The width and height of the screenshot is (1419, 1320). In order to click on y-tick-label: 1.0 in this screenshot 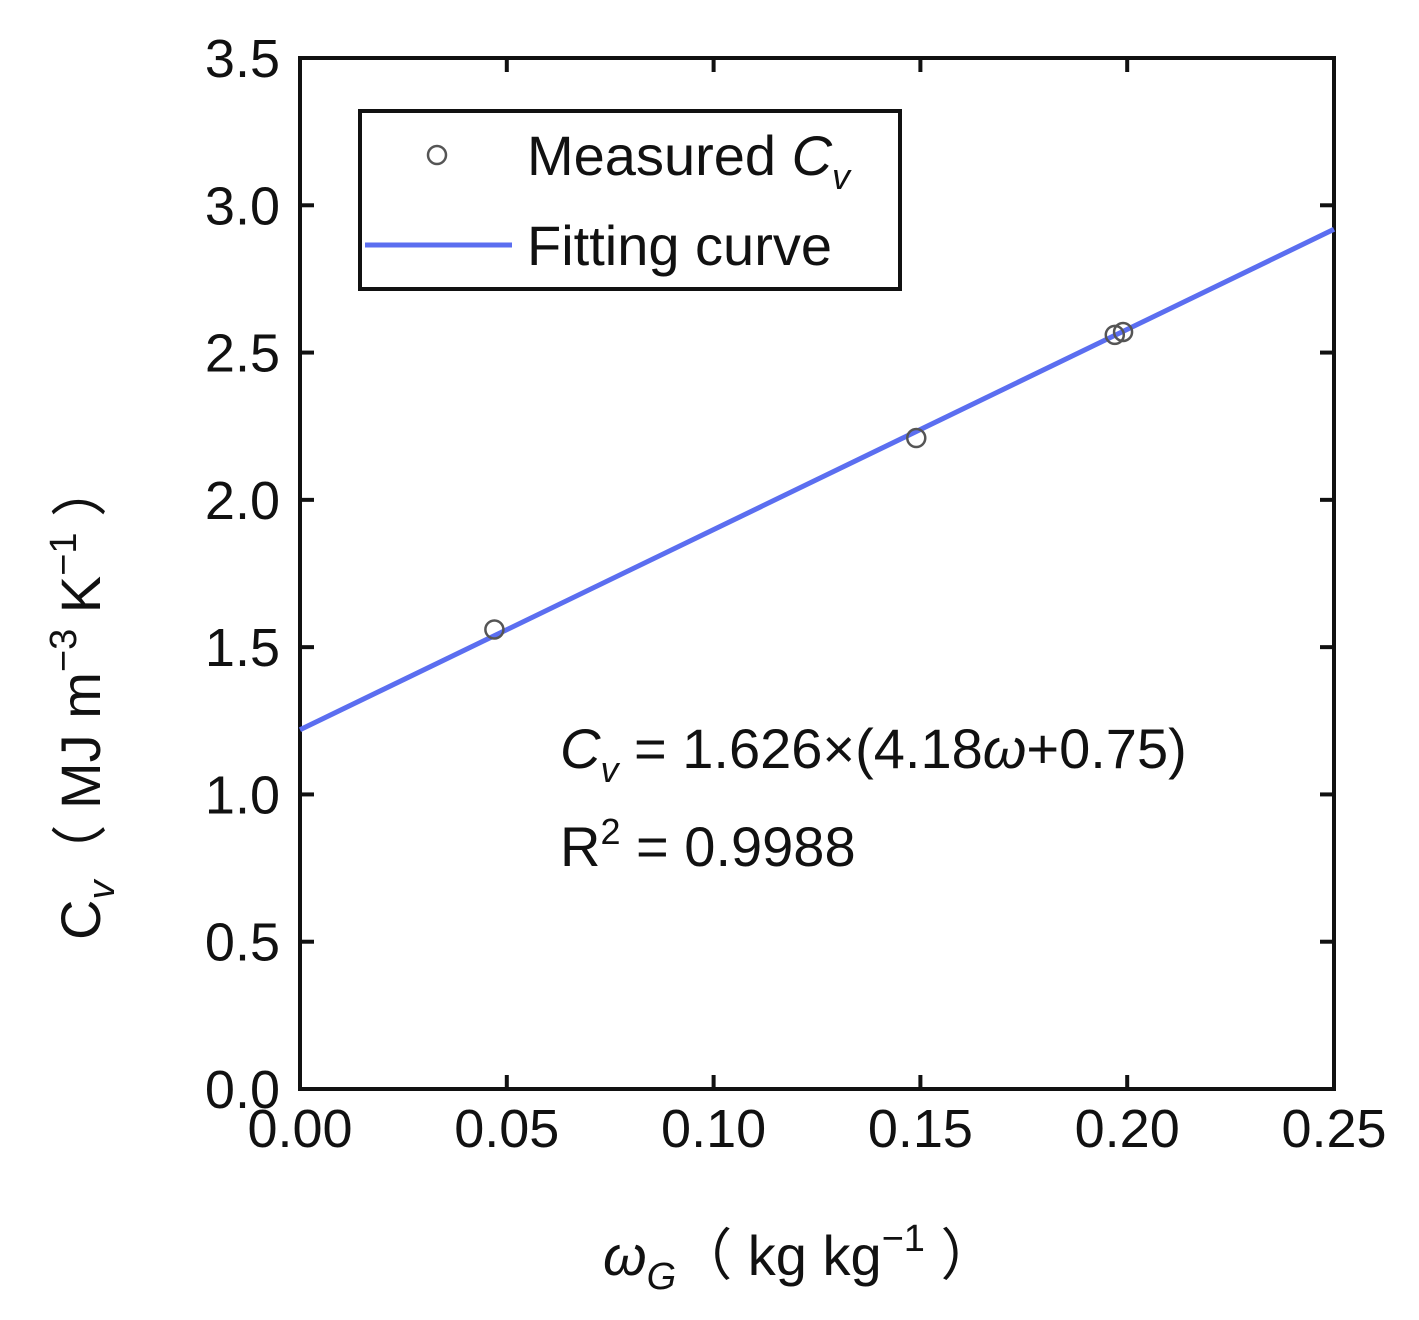, I will do `click(242, 795)`.